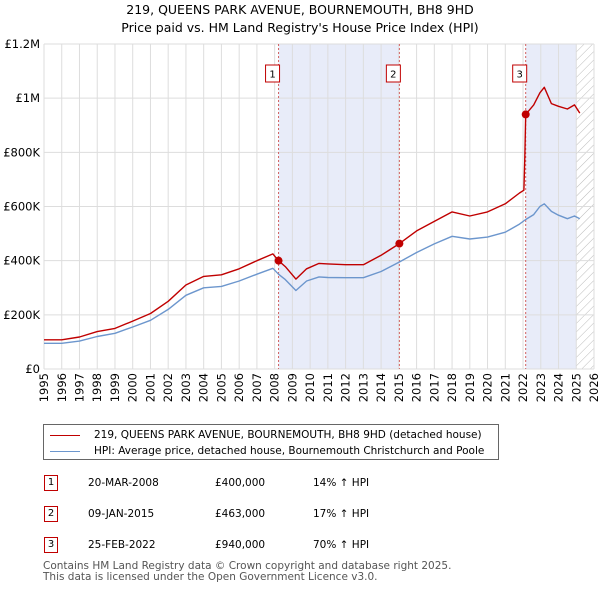 The height and width of the screenshot is (590, 600). Describe the element at coordinates (44, 387) in the screenshot. I see `x-tick-label: 1995` at that location.